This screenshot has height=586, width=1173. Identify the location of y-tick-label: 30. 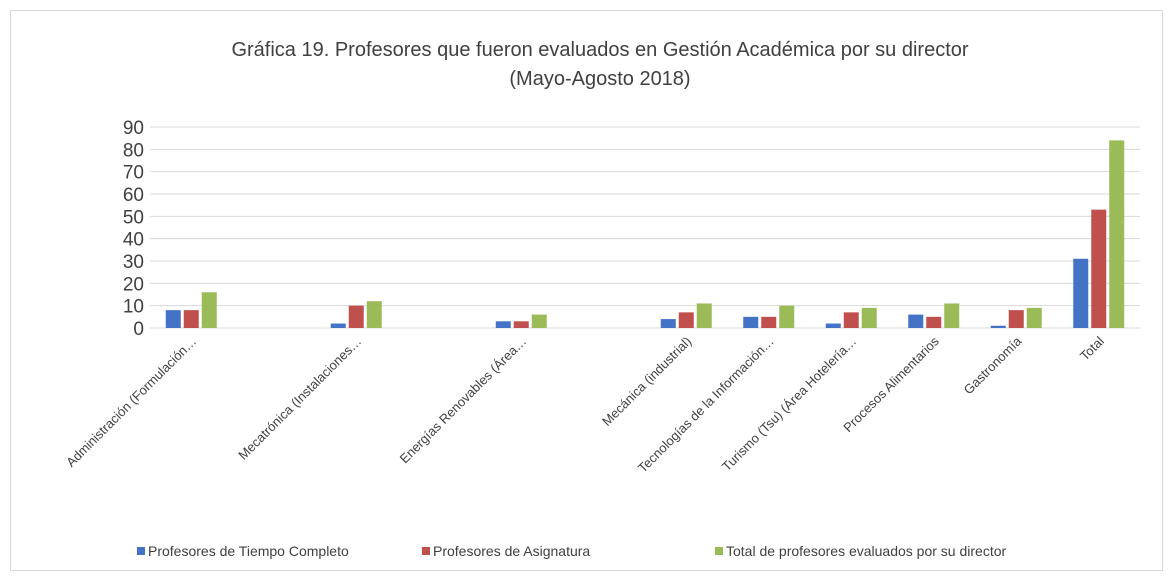
(133, 262).